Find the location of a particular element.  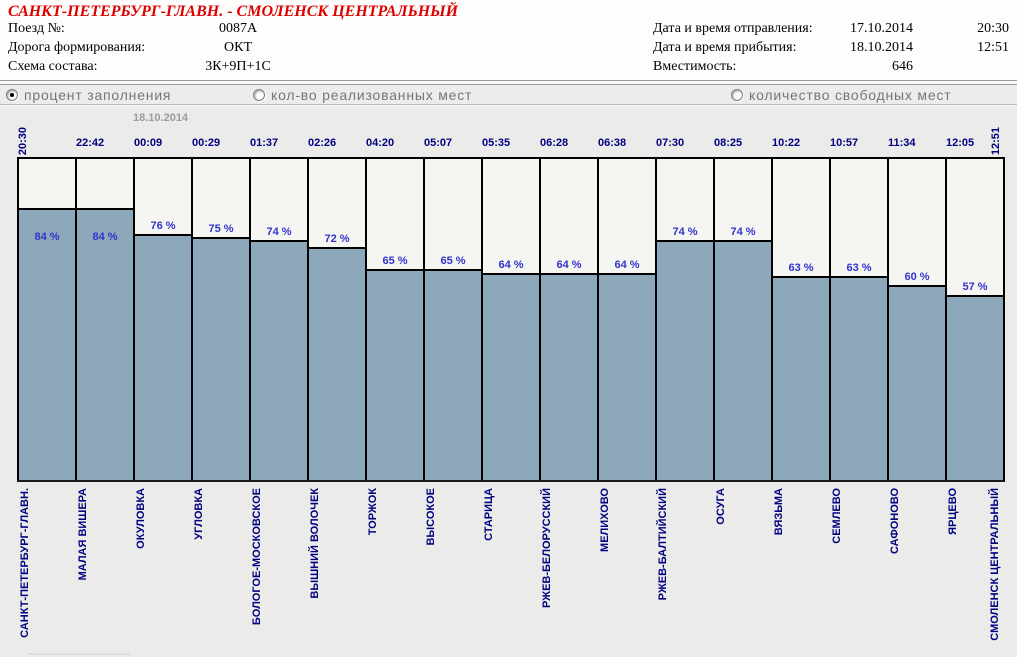

composition-scheme-value: 3К+9П+1С is located at coordinates (238, 66).